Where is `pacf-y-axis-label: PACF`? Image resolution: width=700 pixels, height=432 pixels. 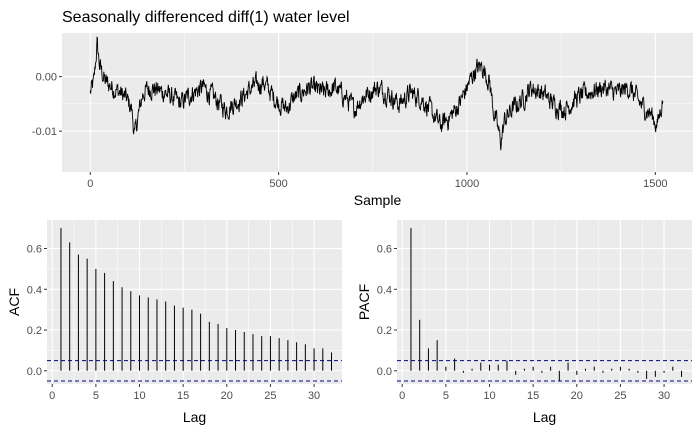
pacf-y-axis-label: PACF is located at coordinates (364, 302).